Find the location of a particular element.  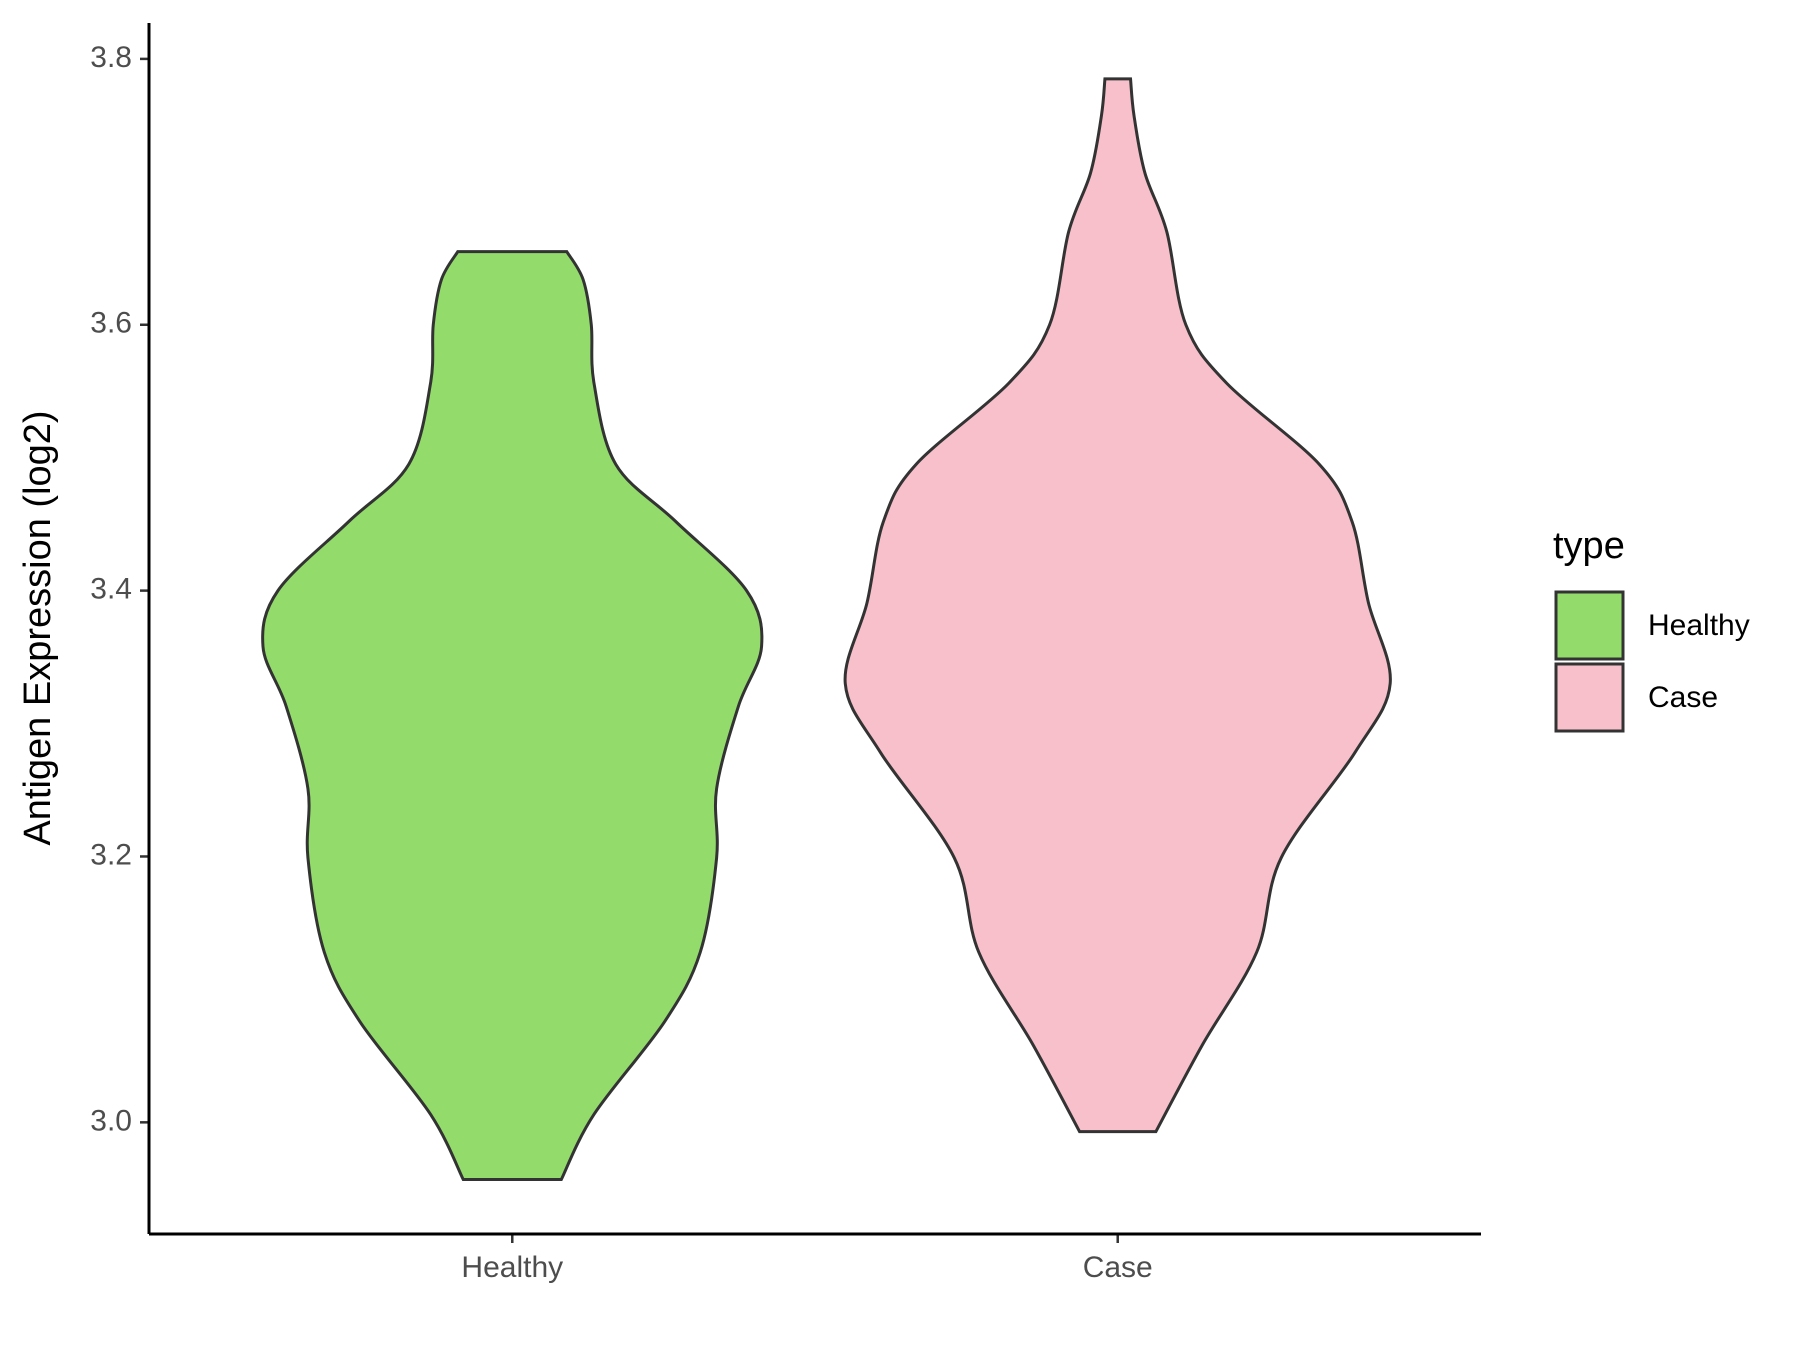

legend-label: Case is located at coordinates (1683, 697).